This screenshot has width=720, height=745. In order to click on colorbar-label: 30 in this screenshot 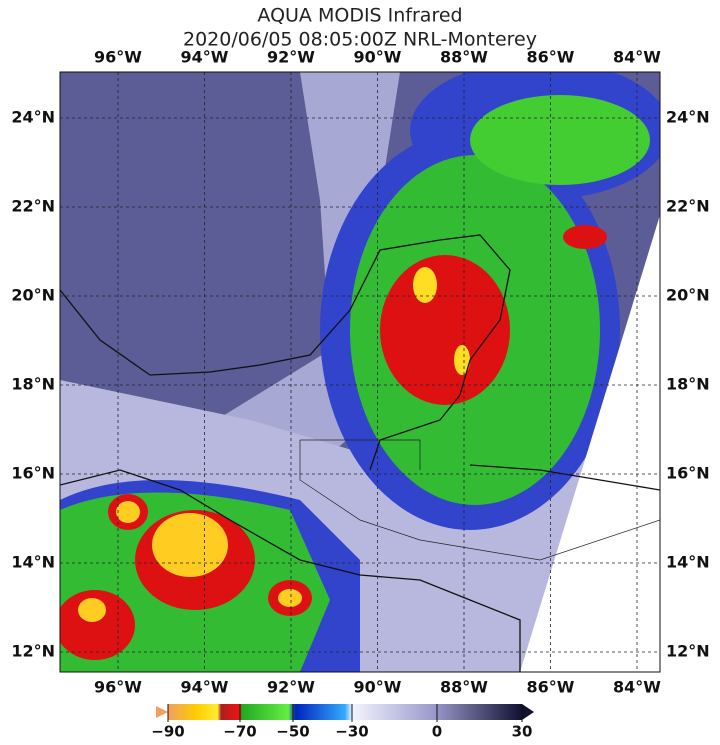, I will do `click(522, 732)`.